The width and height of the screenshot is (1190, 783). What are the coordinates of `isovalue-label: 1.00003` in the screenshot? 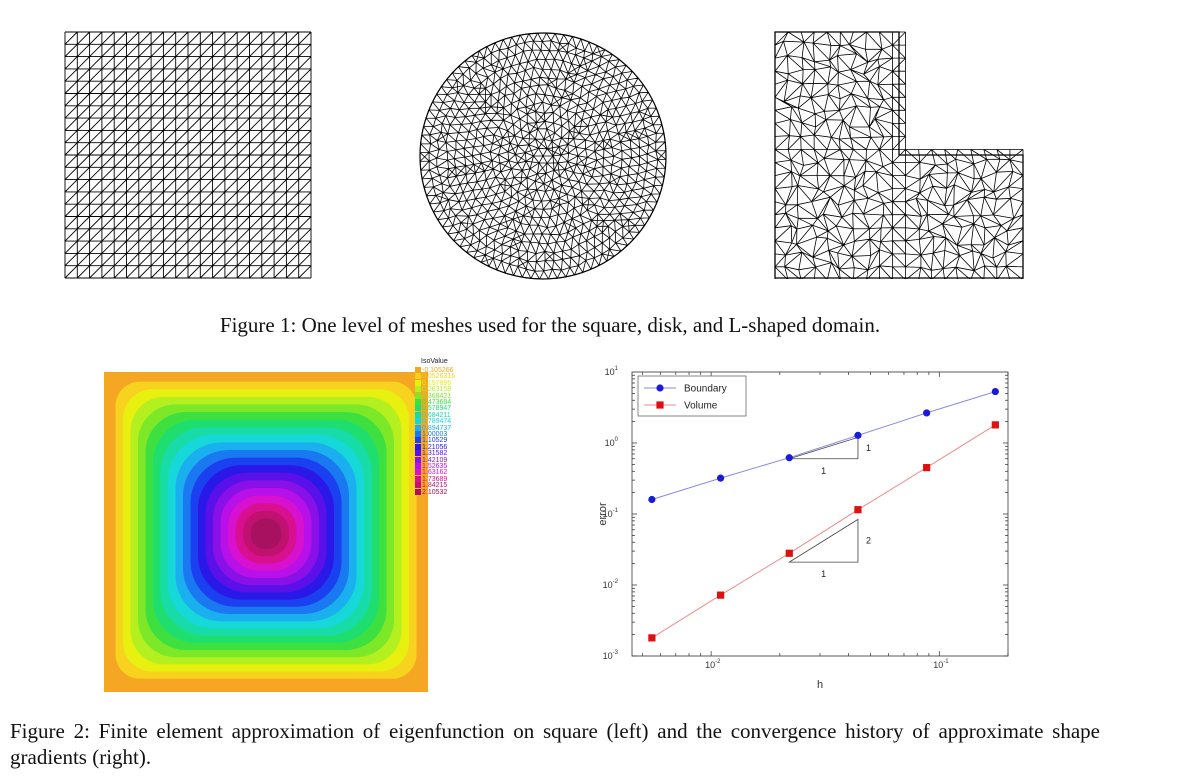 It's located at (435, 434).